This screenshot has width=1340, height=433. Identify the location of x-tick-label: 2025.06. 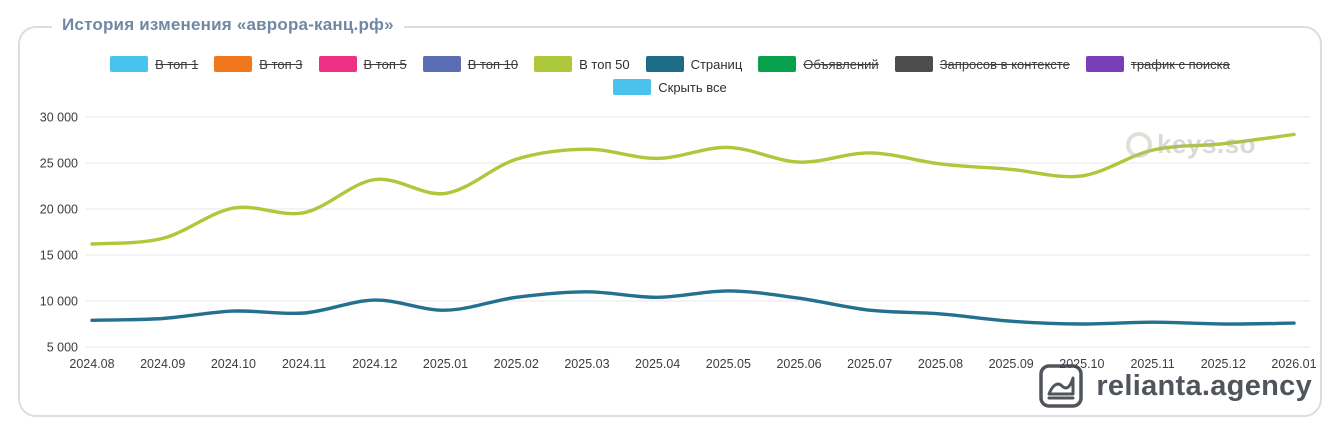
(798, 364).